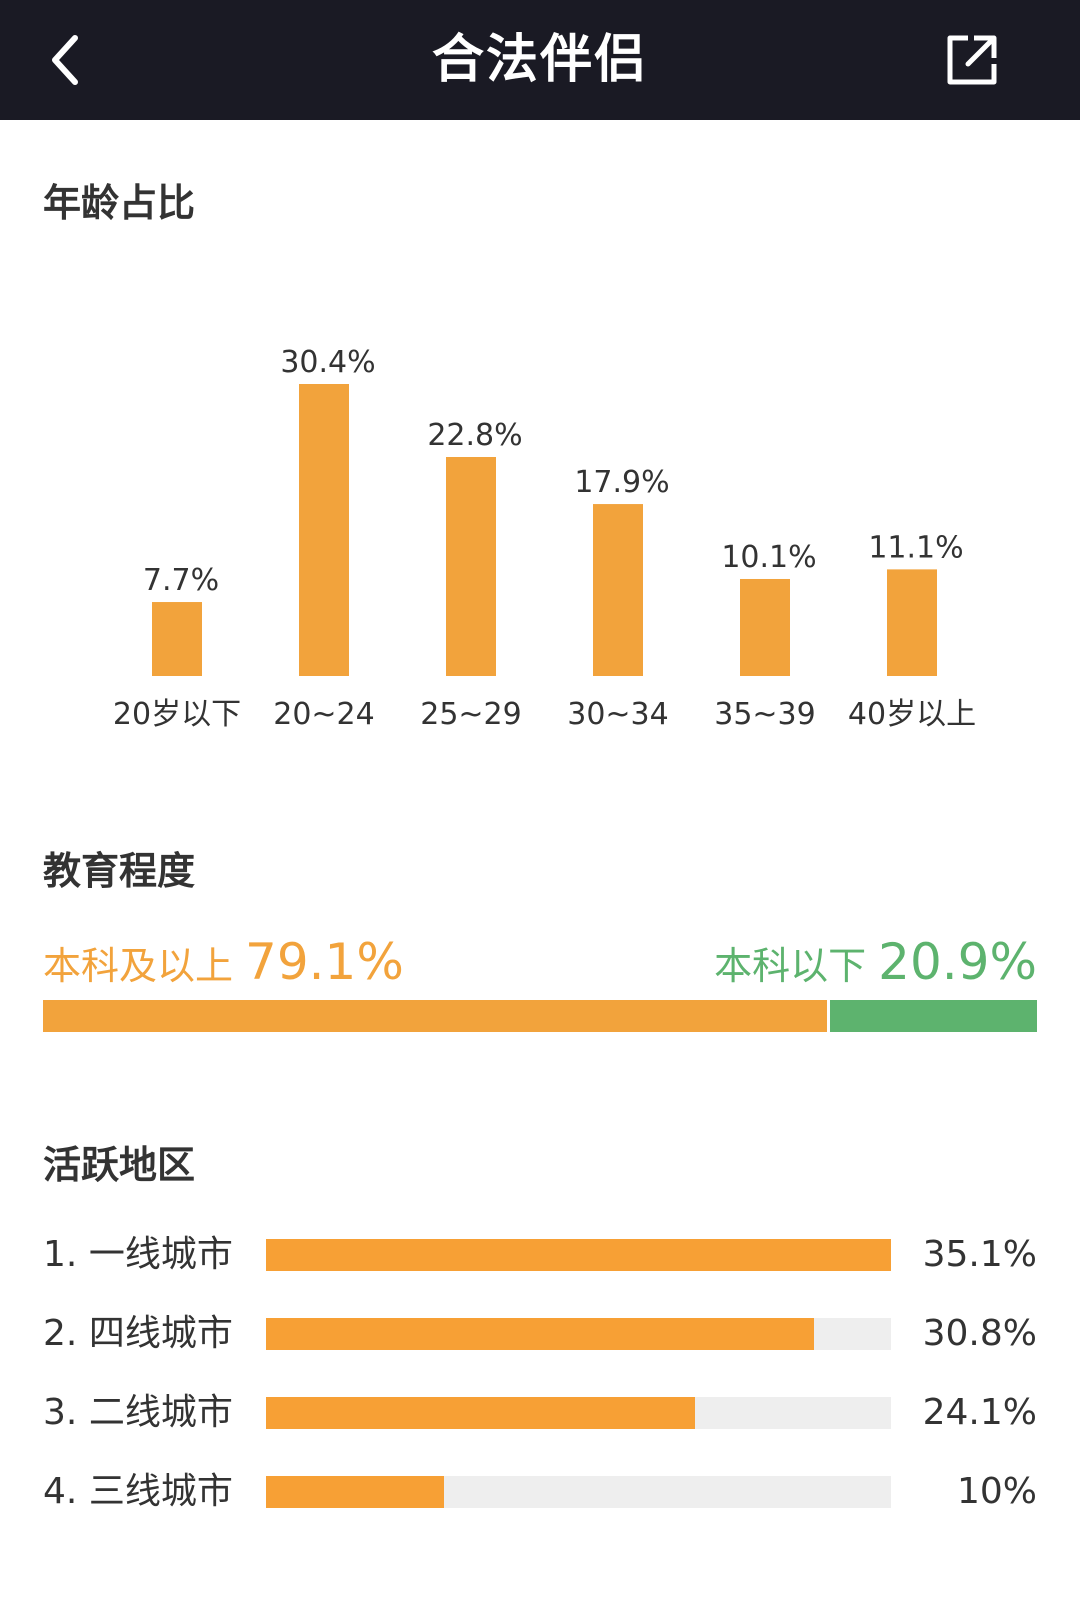 The image size is (1080, 1620). I want to click on share-external-icon, so click(972, 60).